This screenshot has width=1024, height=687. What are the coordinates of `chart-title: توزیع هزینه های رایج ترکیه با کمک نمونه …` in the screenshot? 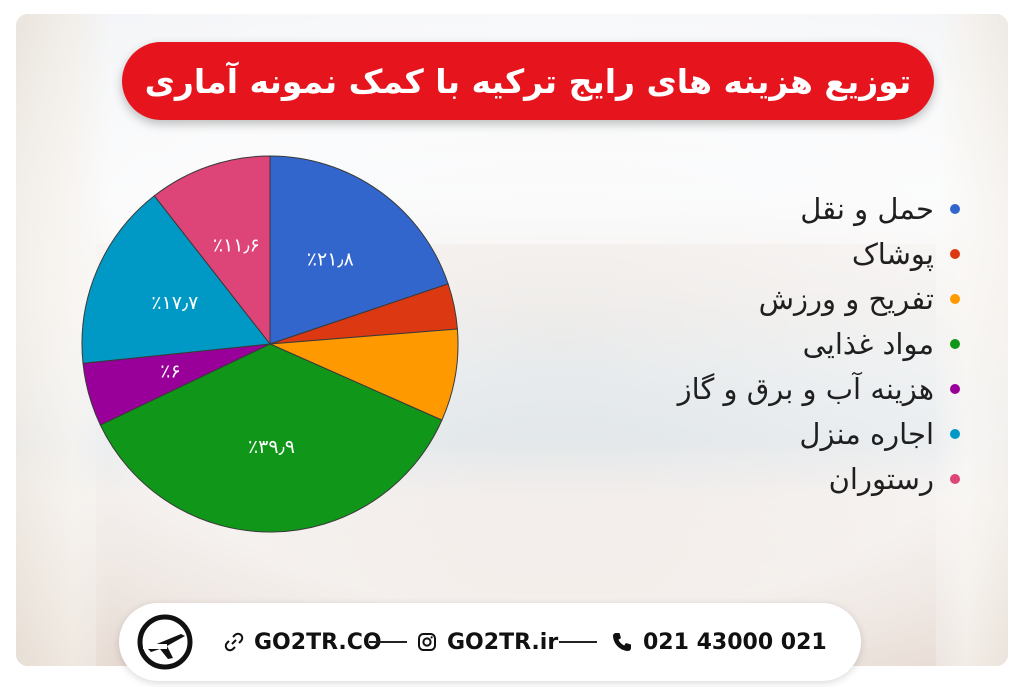 It's located at (528, 81).